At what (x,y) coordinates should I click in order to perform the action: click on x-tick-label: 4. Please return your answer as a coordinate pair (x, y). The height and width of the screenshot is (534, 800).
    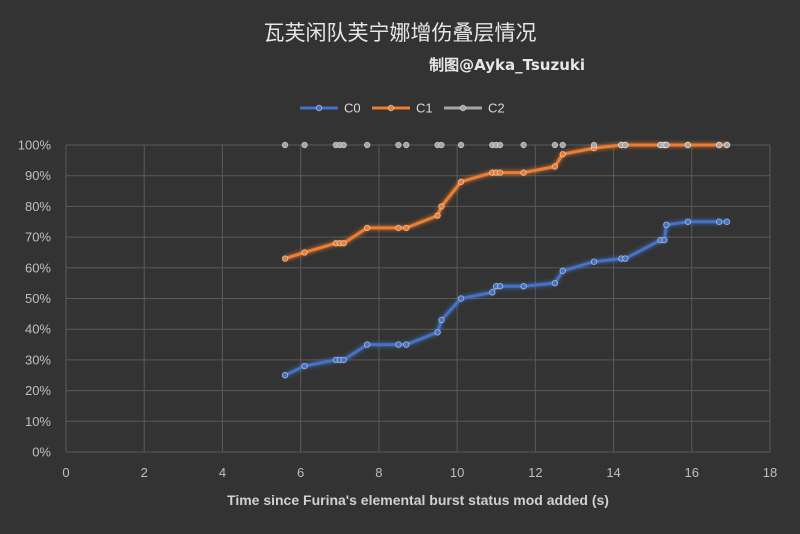
    Looking at the image, I should click on (222, 472).